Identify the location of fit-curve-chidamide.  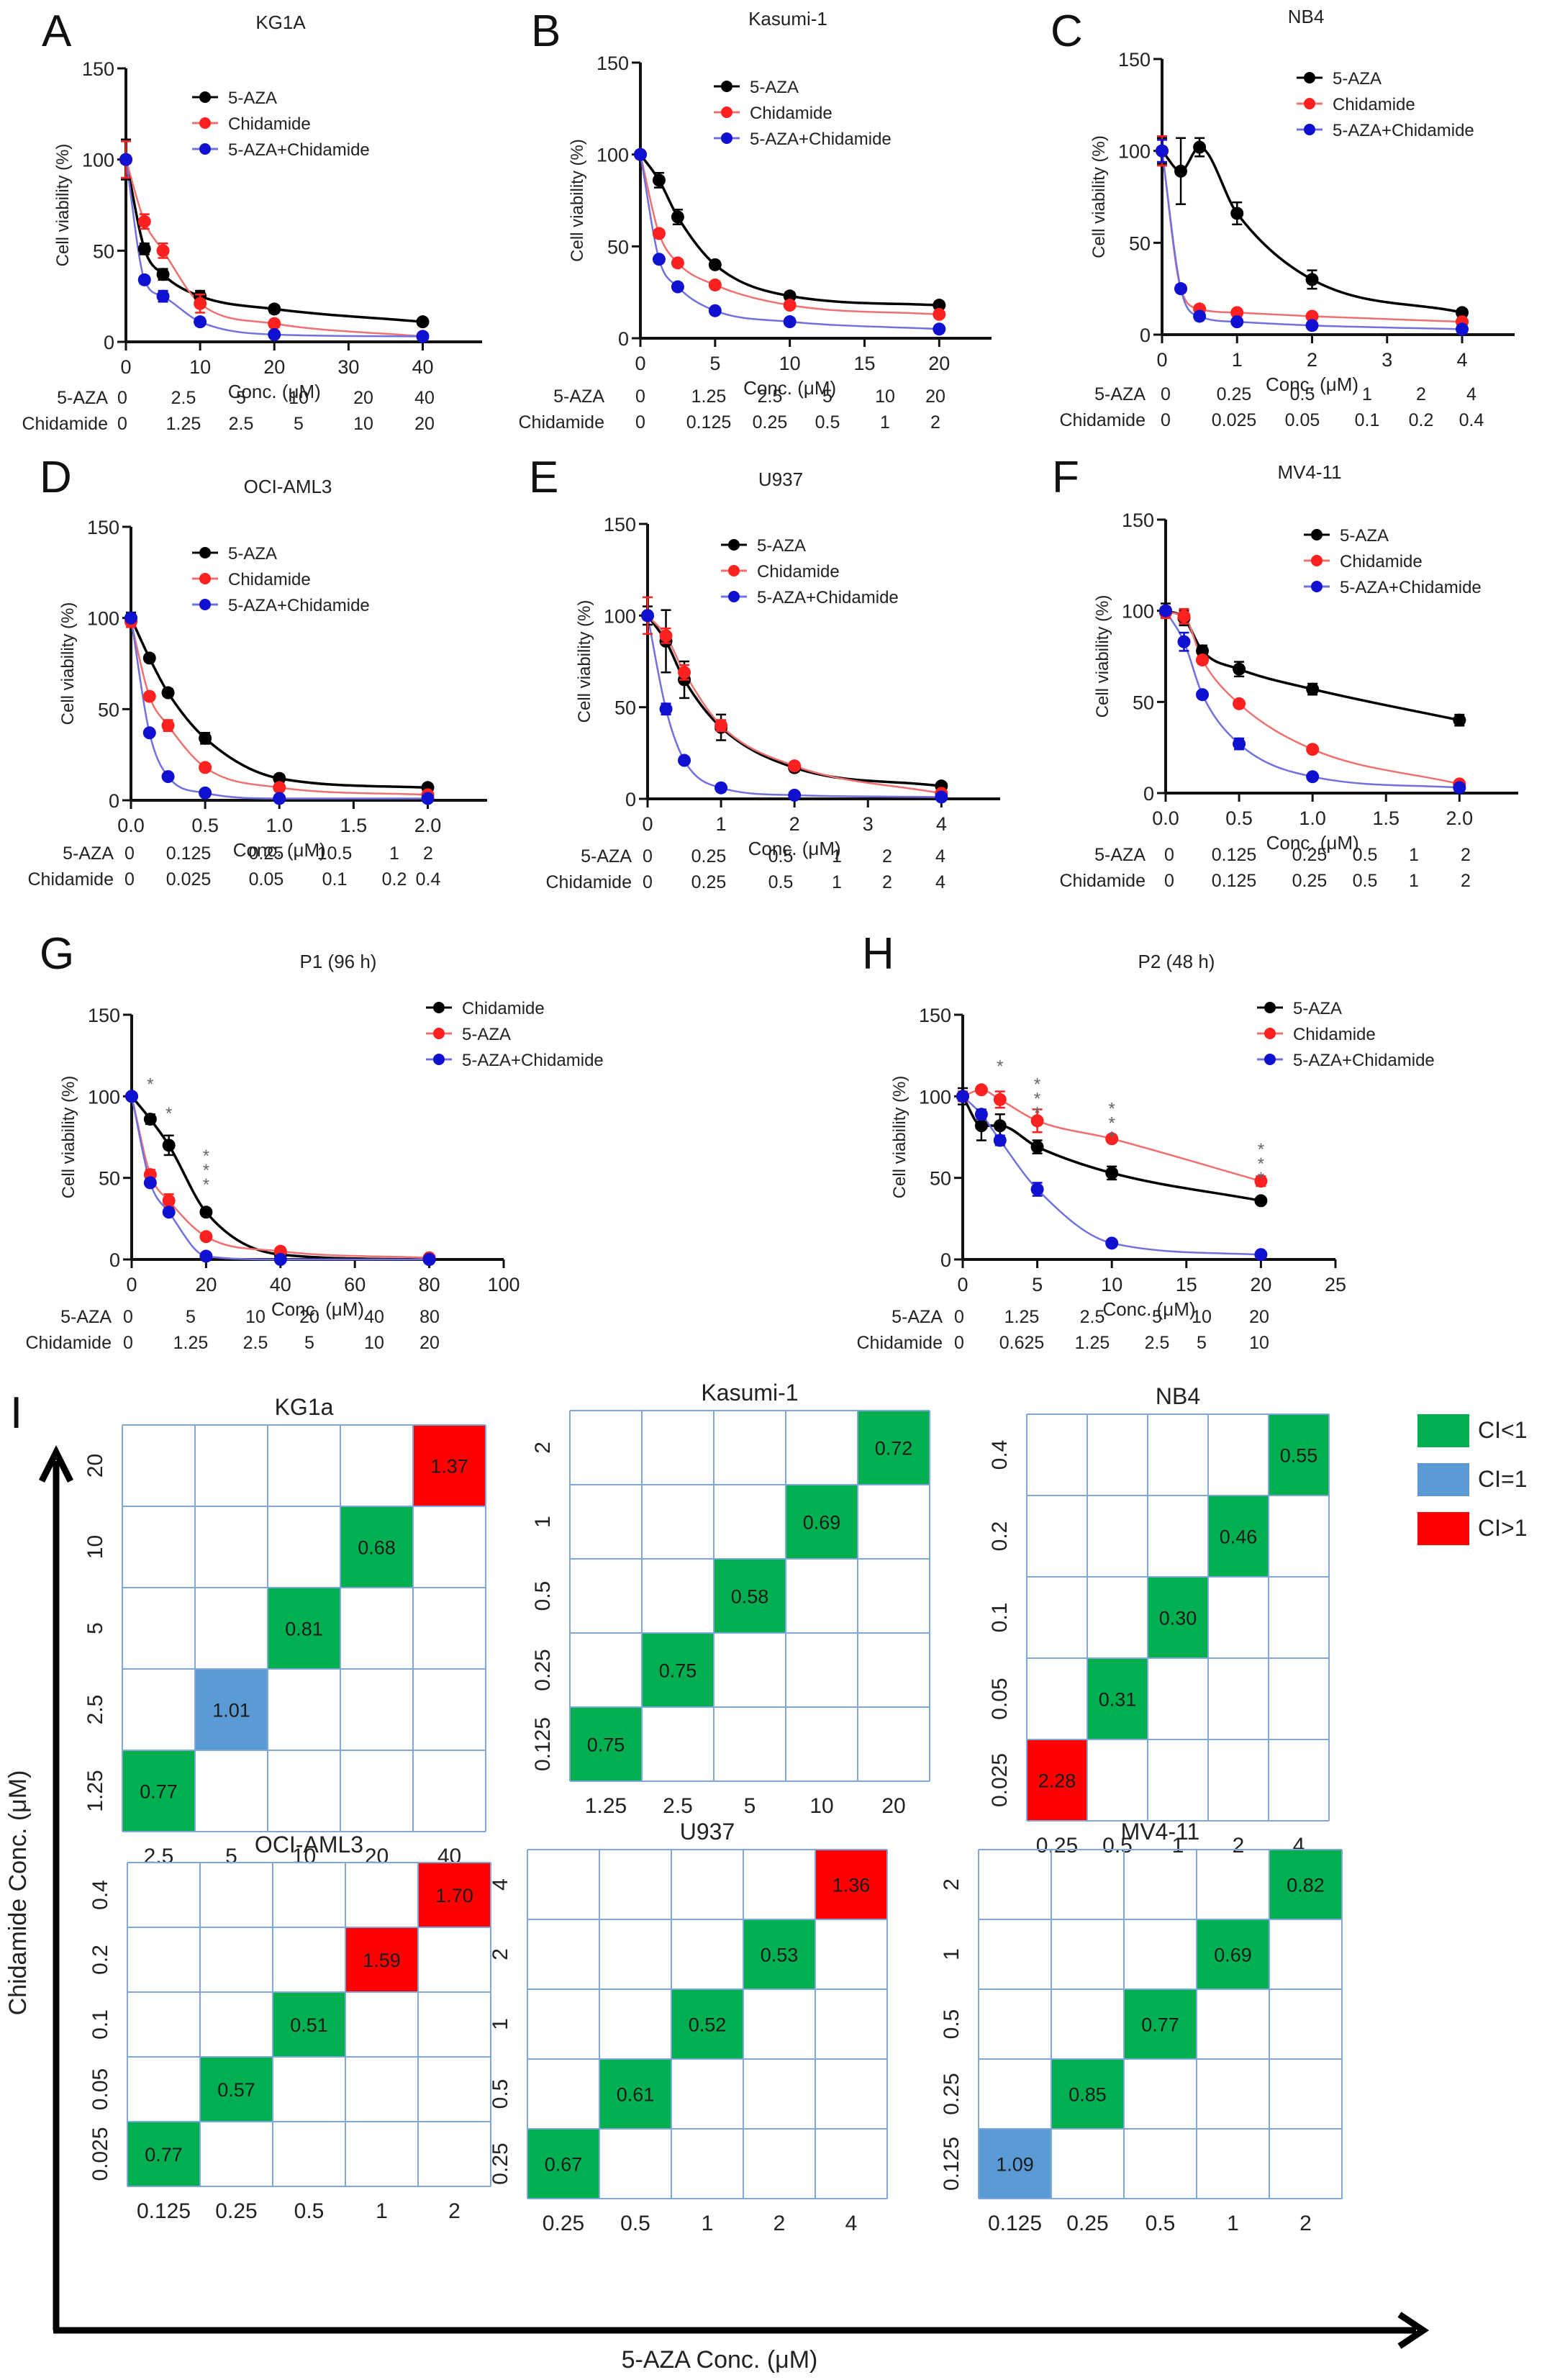
(1312, 698).